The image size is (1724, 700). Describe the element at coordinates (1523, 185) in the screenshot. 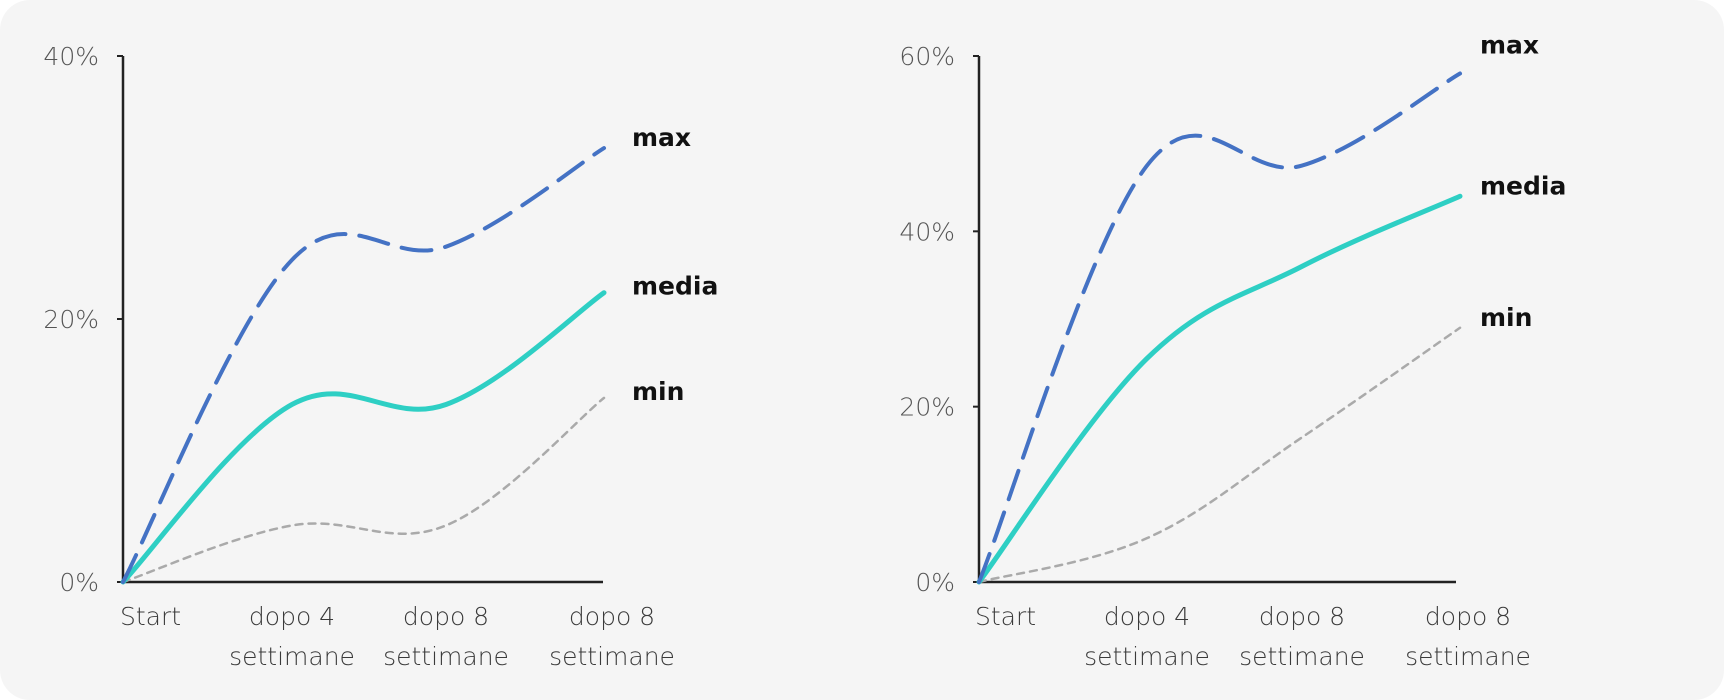

I see `chart-2-series-label-media: media` at that location.